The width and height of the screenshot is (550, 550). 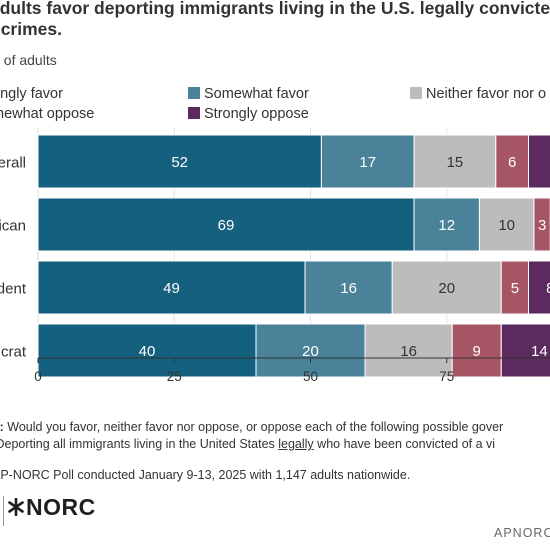 What do you see at coordinates (446, 376) in the screenshot?
I see `x-tick-label: 75` at bounding box center [446, 376].